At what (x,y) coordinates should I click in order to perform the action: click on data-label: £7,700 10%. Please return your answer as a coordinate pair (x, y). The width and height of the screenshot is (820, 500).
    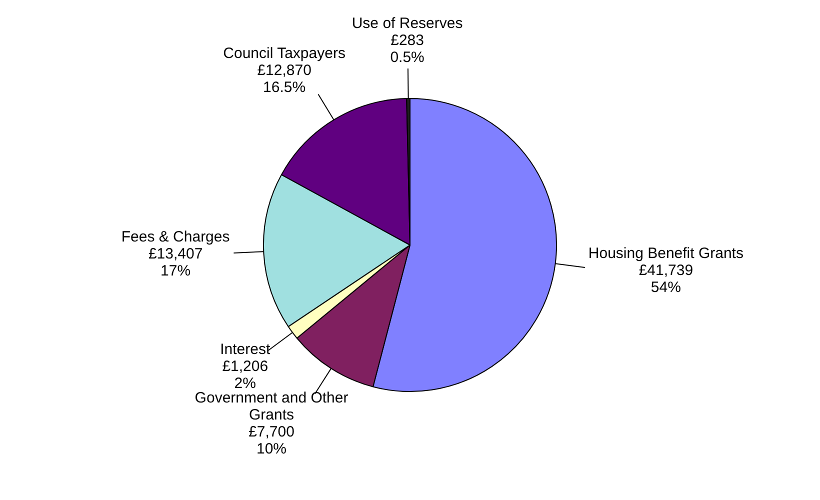
    Looking at the image, I should click on (271, 441).